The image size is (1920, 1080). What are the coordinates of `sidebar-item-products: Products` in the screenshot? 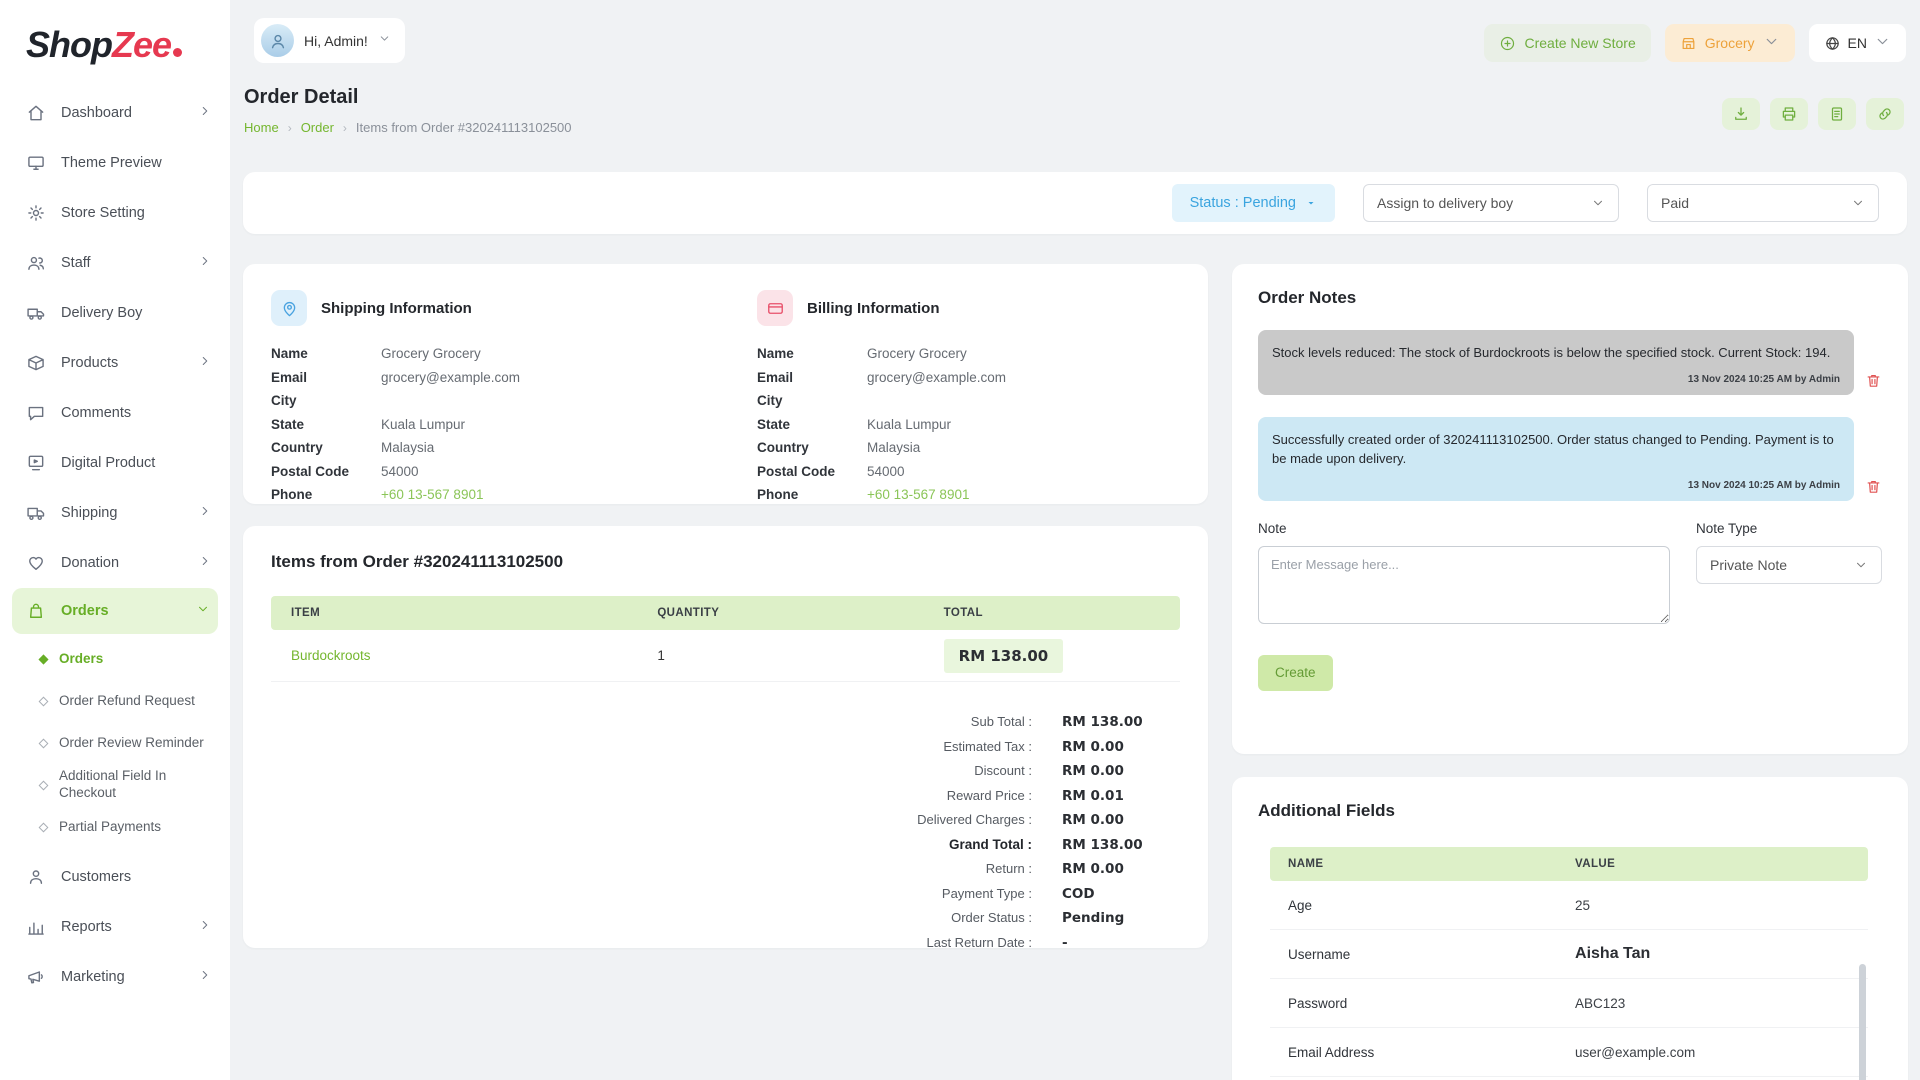 It's located at (115, 363).